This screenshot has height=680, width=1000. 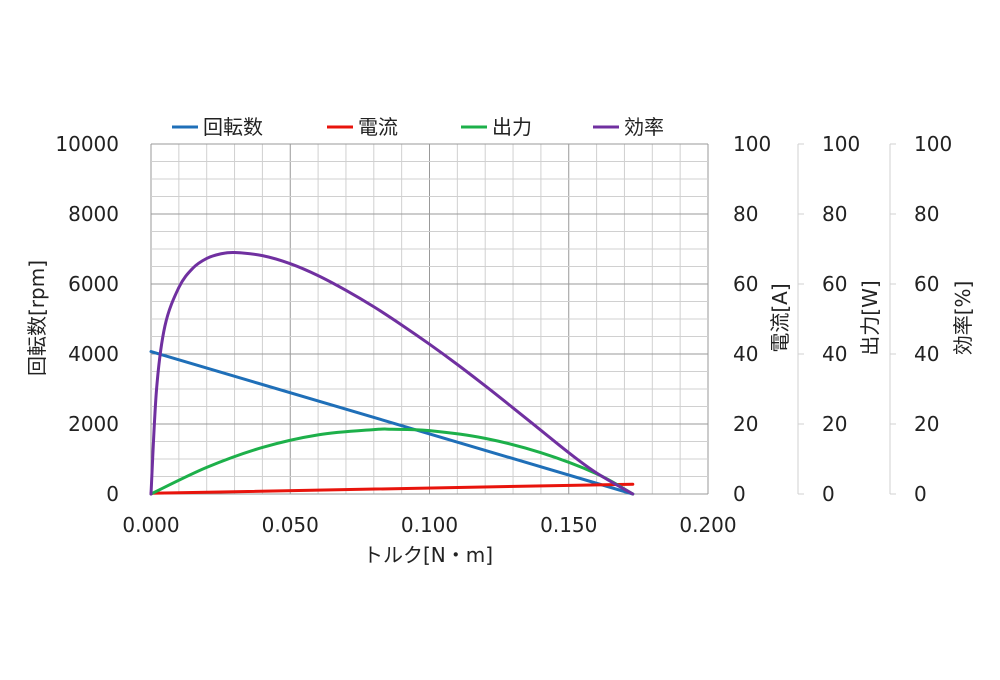 What do you see at coordinates (926, 354) in the screenshot?
I see `y-tick-label-efficiency: 40` at bounding box center [926, 354].